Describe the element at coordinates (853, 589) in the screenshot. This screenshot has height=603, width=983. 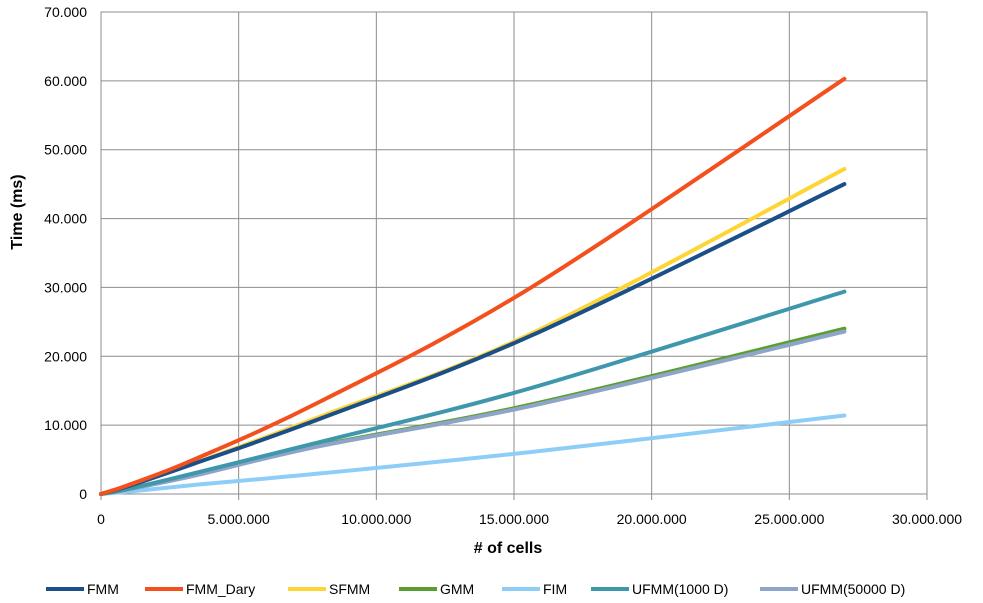
I see `legend-label: UFMM(50000 D)` at that location.